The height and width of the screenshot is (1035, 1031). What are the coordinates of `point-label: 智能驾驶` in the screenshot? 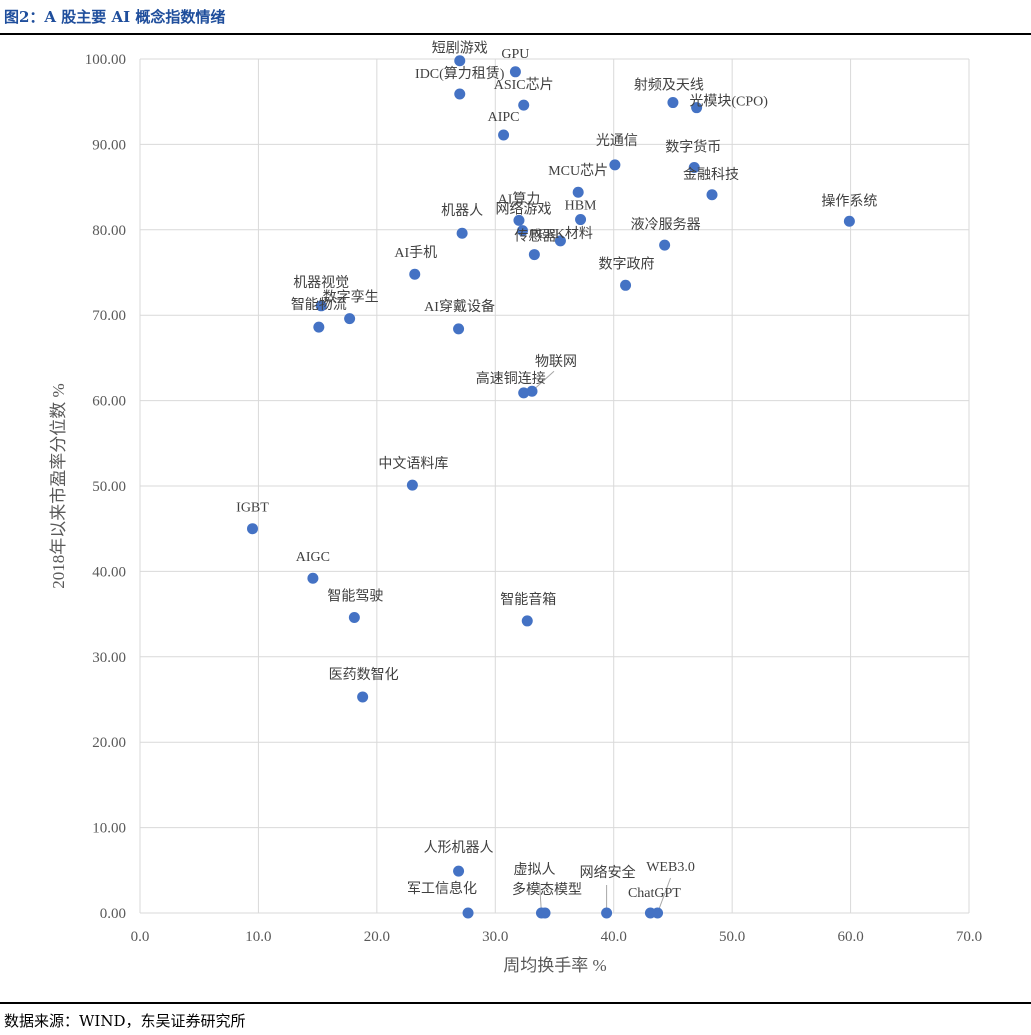 It's located at (355, 597).